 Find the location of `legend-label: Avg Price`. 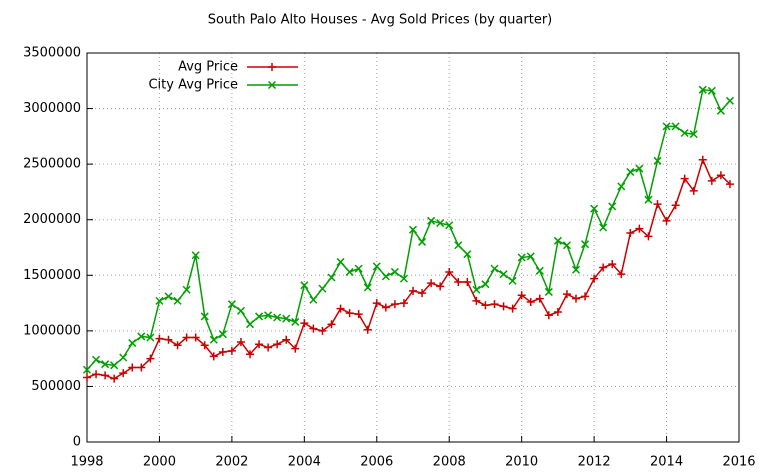

legend-label: Avg Price is located at coordinates (208, 67).